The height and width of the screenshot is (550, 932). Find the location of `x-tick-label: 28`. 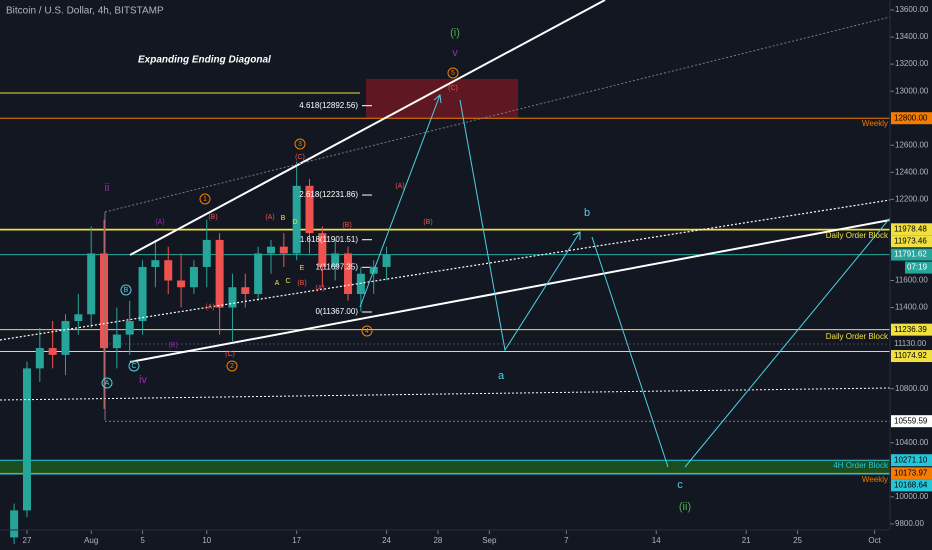

x-tick-label: 28 is located at coordinates (437, 540).